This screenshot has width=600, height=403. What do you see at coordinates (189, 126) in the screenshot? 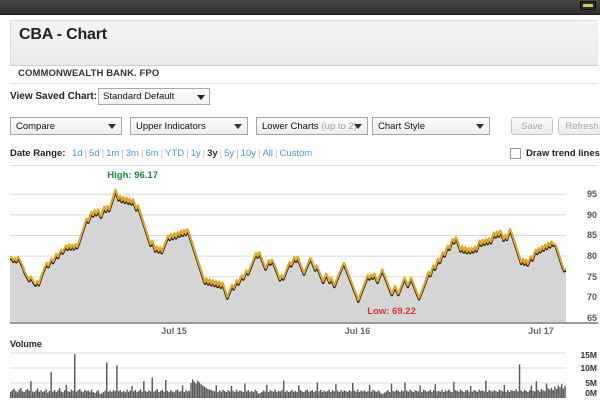
I see `upper-indicators-select: Upper Indicators` at bounding box center [189, 126].